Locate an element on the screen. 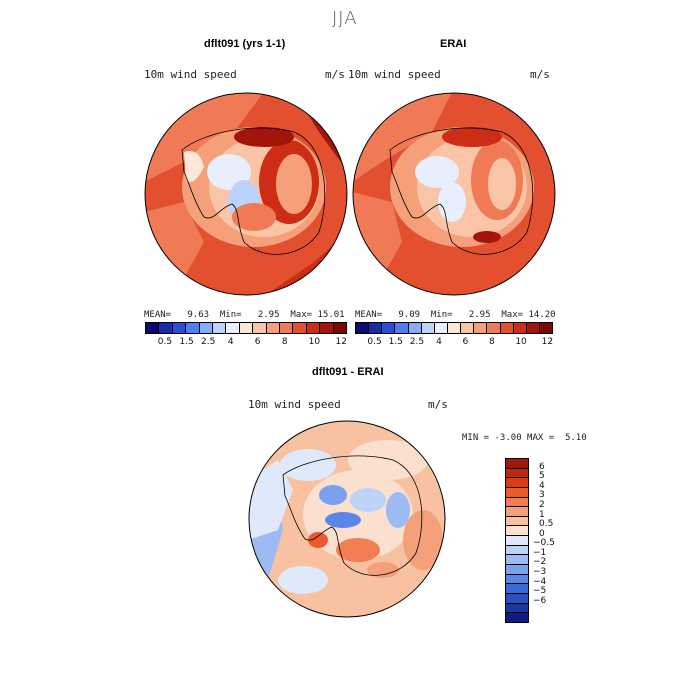  right-colorbar-ticks: 0.5 1.5 2.5 4 6 8 10 12 is located at coordinates (454, 343).